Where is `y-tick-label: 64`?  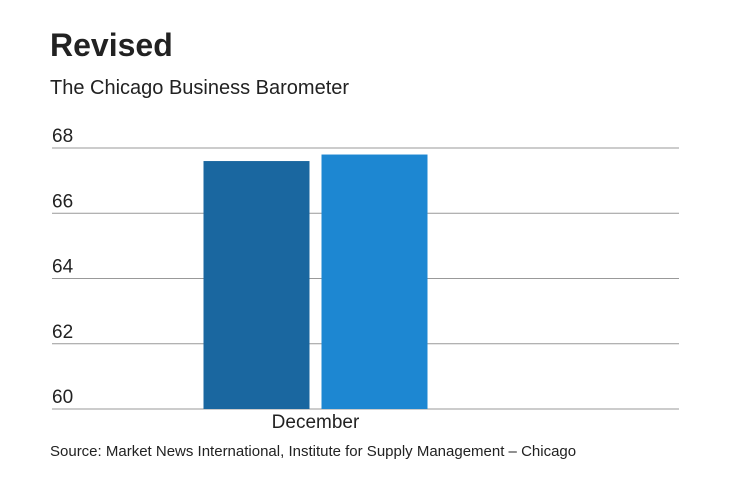 y-tick-label: 64 is located at coordinates (63, 267).